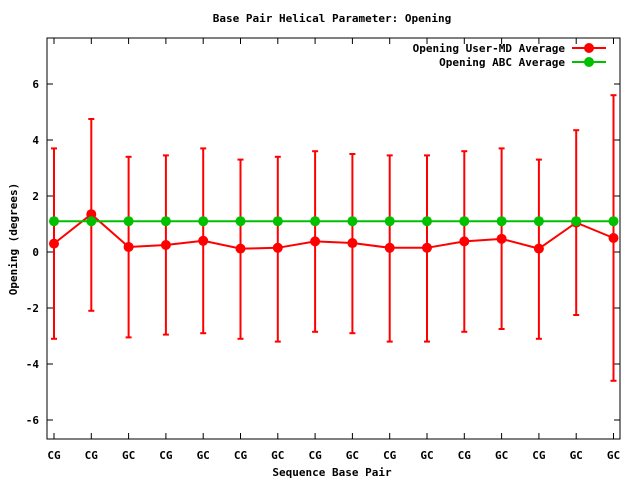 This screenshot has height=480, width=640. I want to click on legend-label: Opening ABC Average, so click(502, 62).